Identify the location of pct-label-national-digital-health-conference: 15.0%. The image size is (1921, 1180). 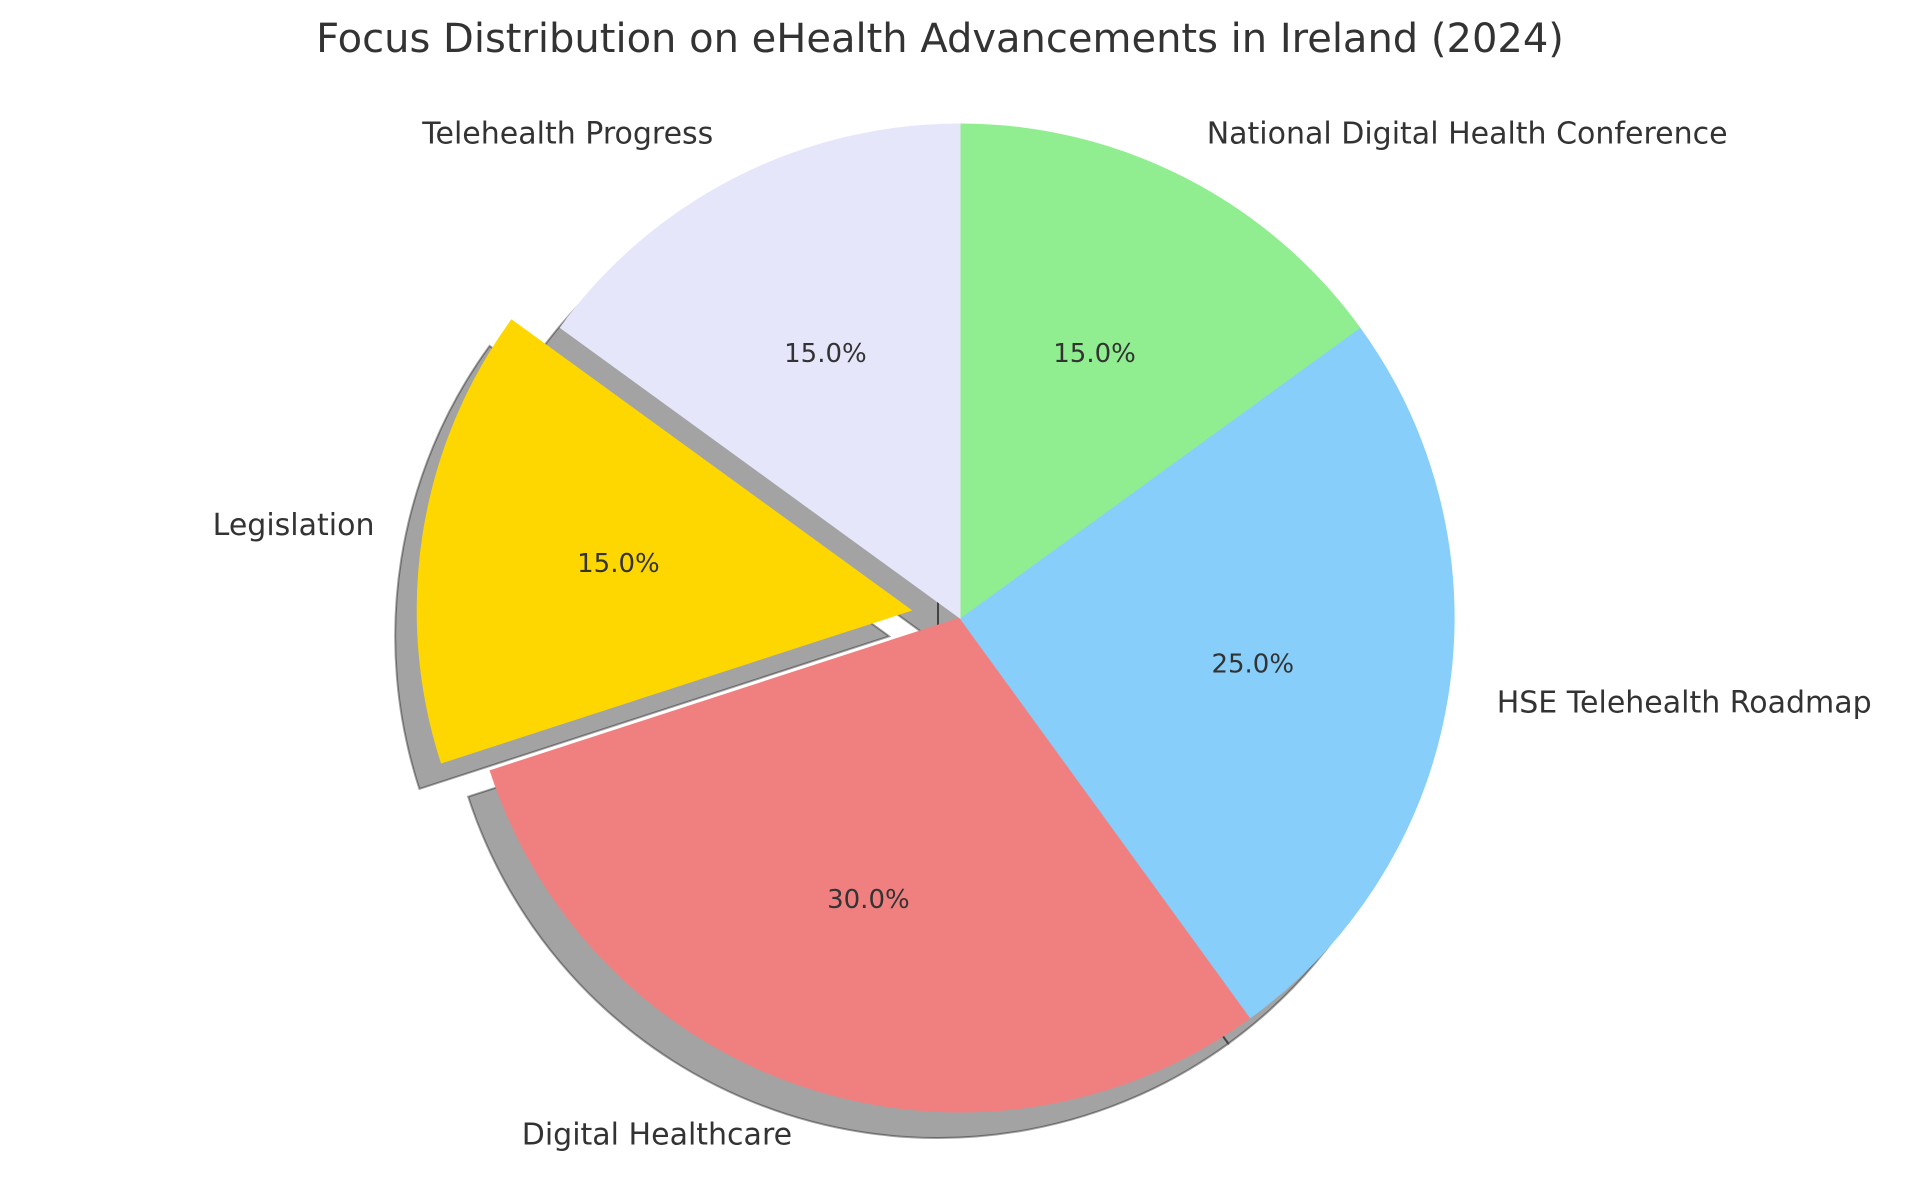
(1094, 354).